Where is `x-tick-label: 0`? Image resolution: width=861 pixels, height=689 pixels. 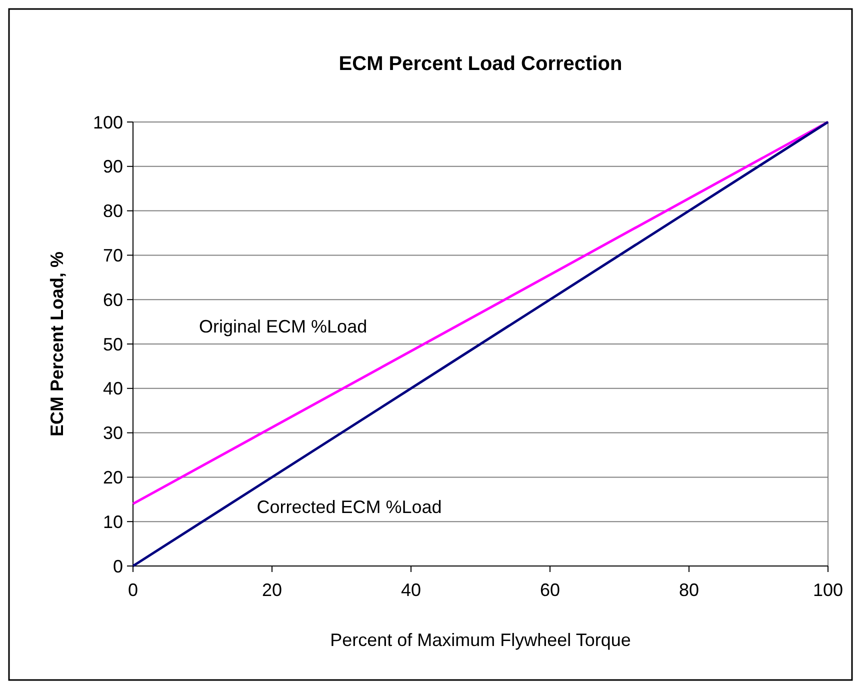 x-tick-label: 0 is located at coordinates (133, 590).